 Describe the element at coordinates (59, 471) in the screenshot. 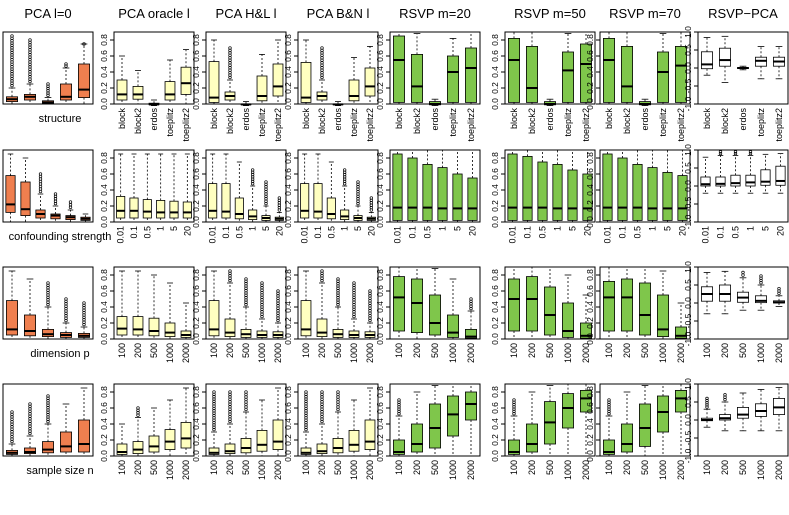

I see `row-label: sample size n` at that location.